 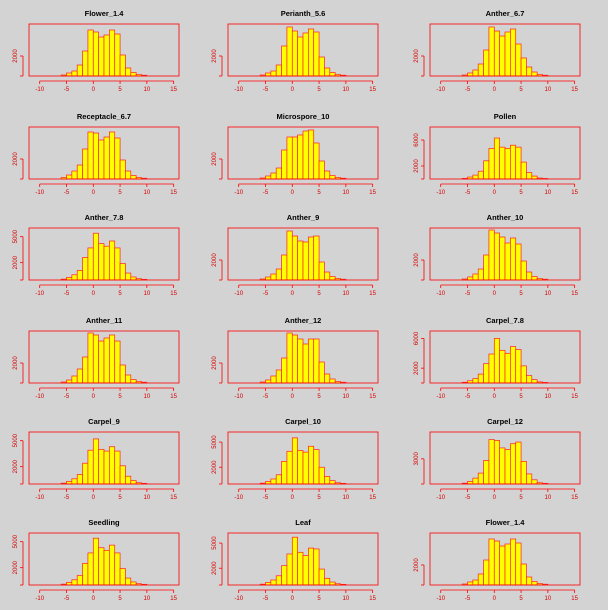 I want to click on y-tick-label: 5000, so click(x=16, y=541).